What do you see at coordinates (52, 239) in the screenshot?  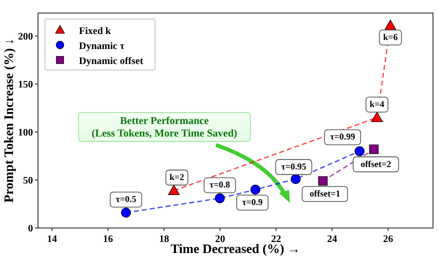 I see `x-tick-label: 14` at bounding box center [52, 239].